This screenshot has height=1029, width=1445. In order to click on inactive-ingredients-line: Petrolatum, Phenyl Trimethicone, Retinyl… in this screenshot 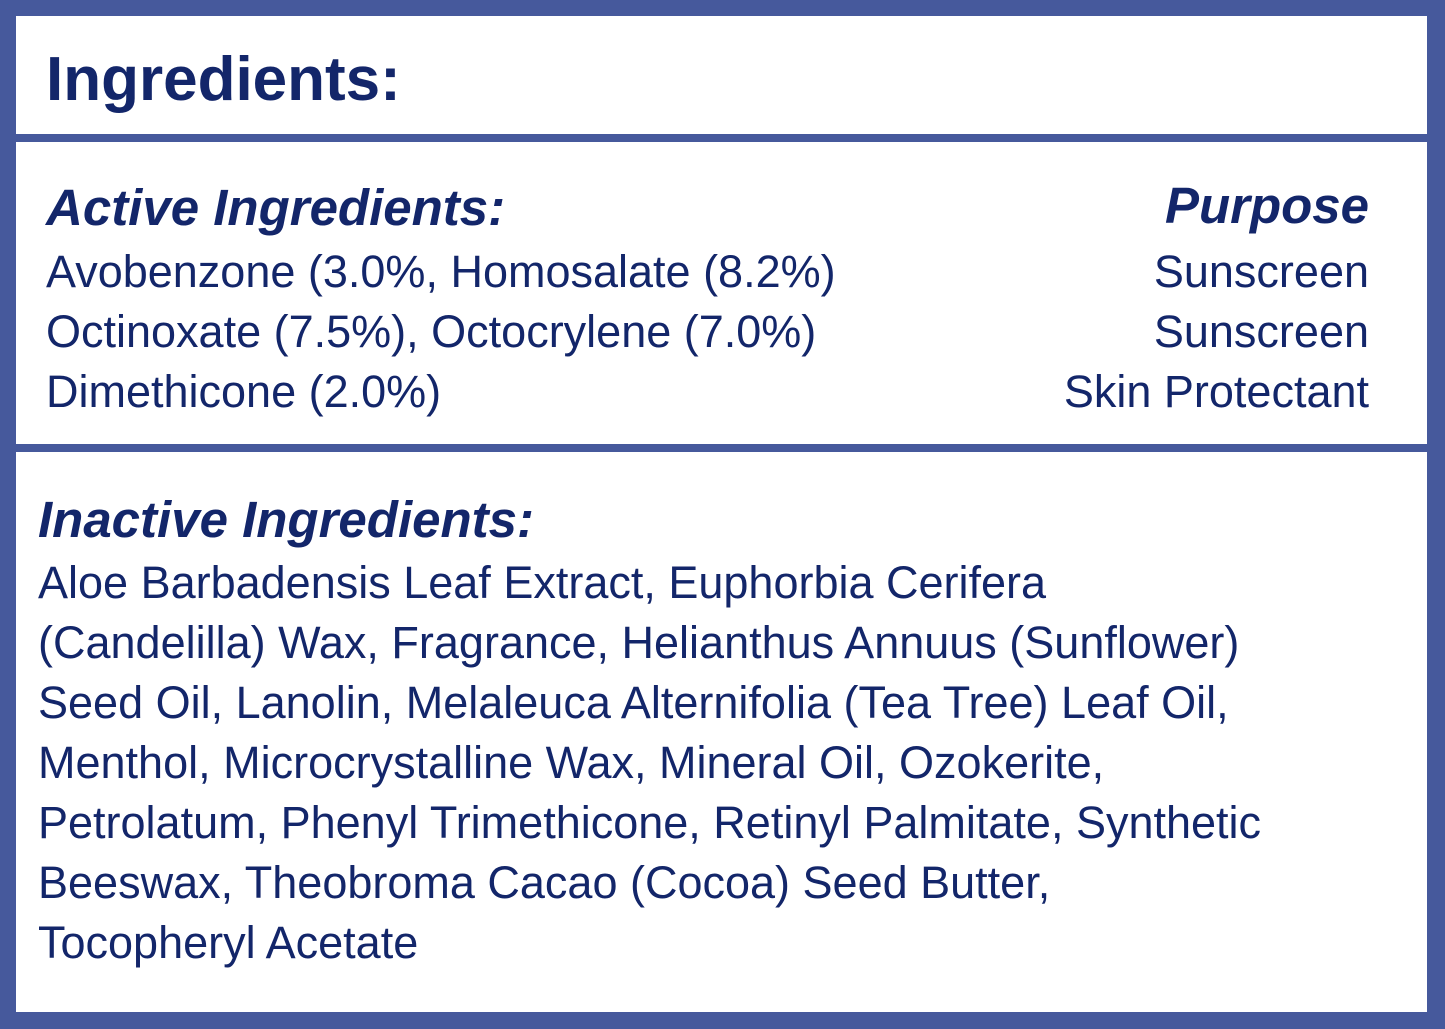, I will do `click(650, 822)`.